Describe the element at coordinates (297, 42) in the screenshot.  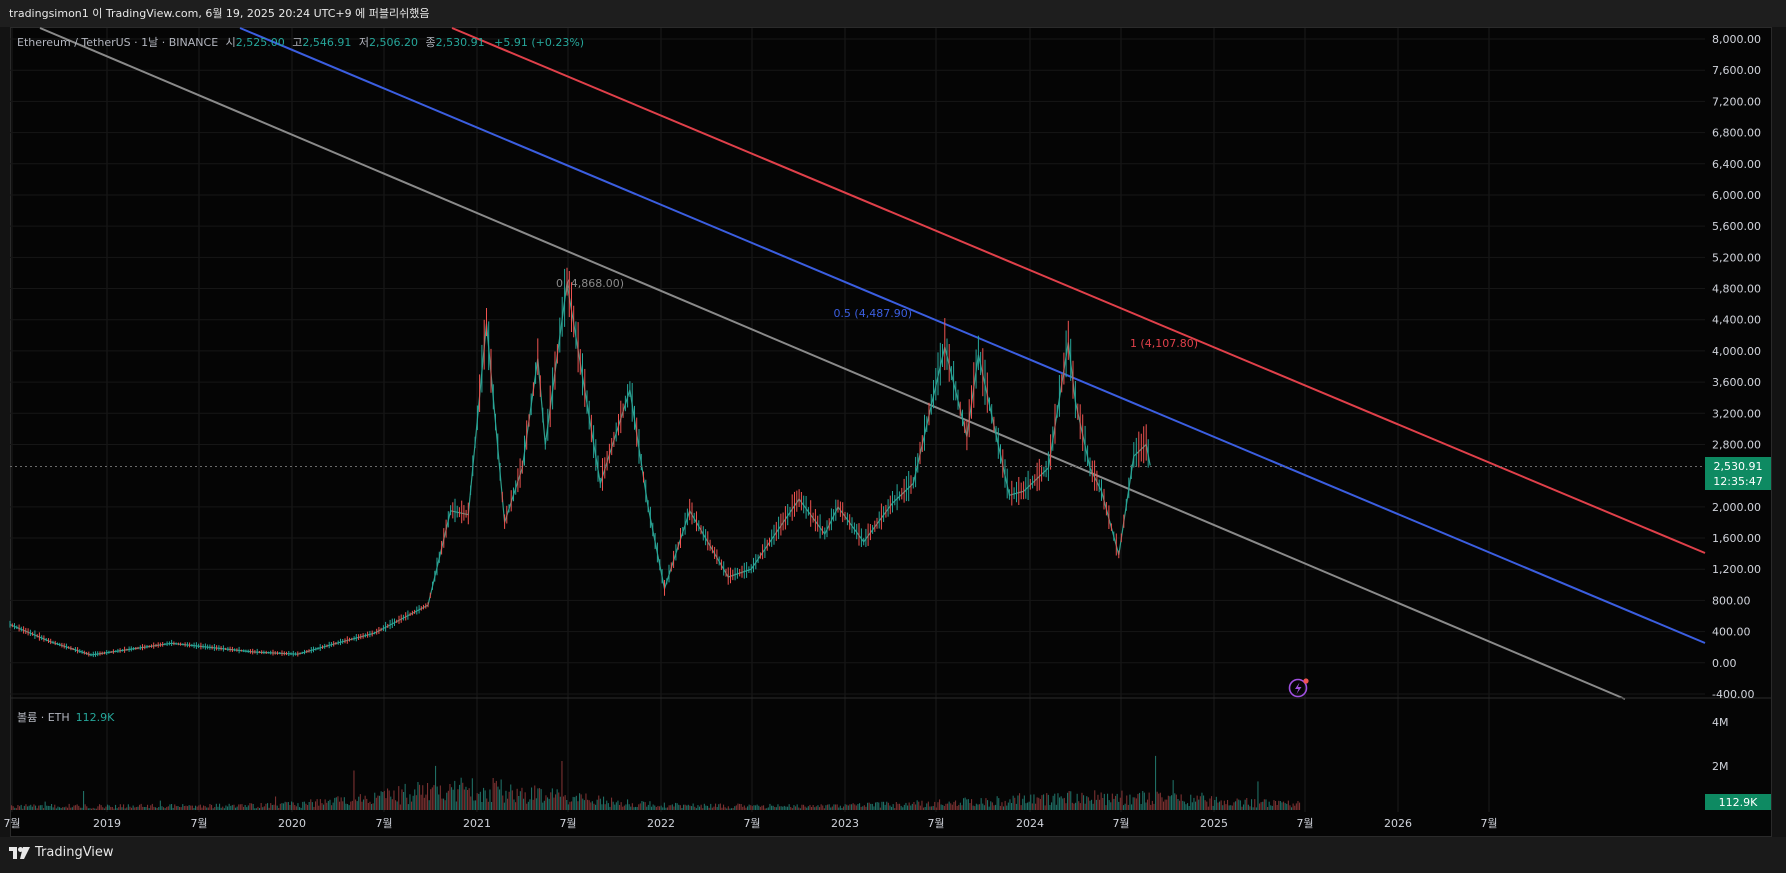
I see `high-label: 고` at that location.